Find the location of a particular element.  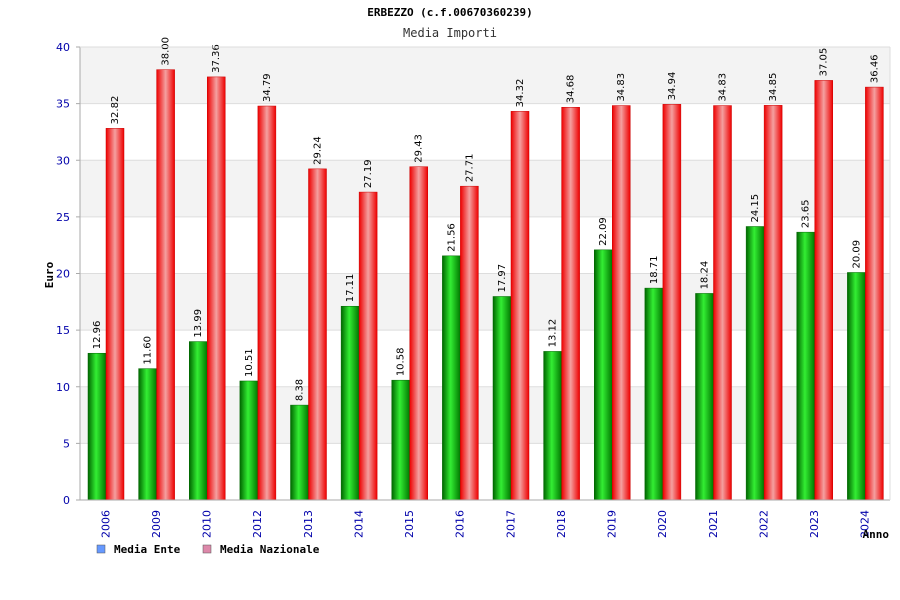

x-tick-label: 2012 is located at coordinates (257, 524).